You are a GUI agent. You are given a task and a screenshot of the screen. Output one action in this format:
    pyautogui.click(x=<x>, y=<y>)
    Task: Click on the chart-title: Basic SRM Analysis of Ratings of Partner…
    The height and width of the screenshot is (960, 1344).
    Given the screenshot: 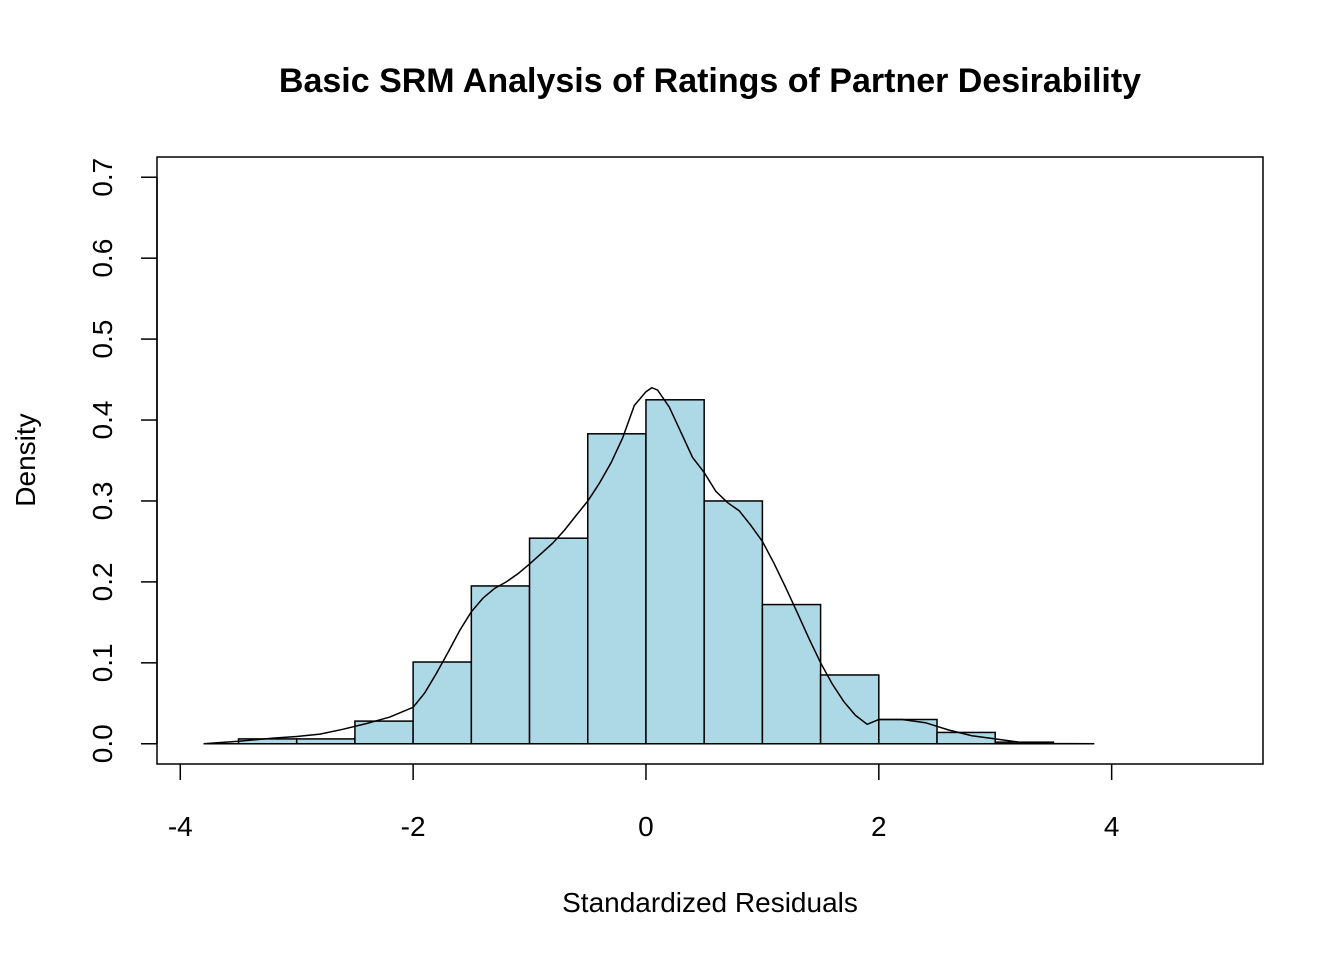 What is the action you would take?
    pyautogui.click(x=710, y=81)
    